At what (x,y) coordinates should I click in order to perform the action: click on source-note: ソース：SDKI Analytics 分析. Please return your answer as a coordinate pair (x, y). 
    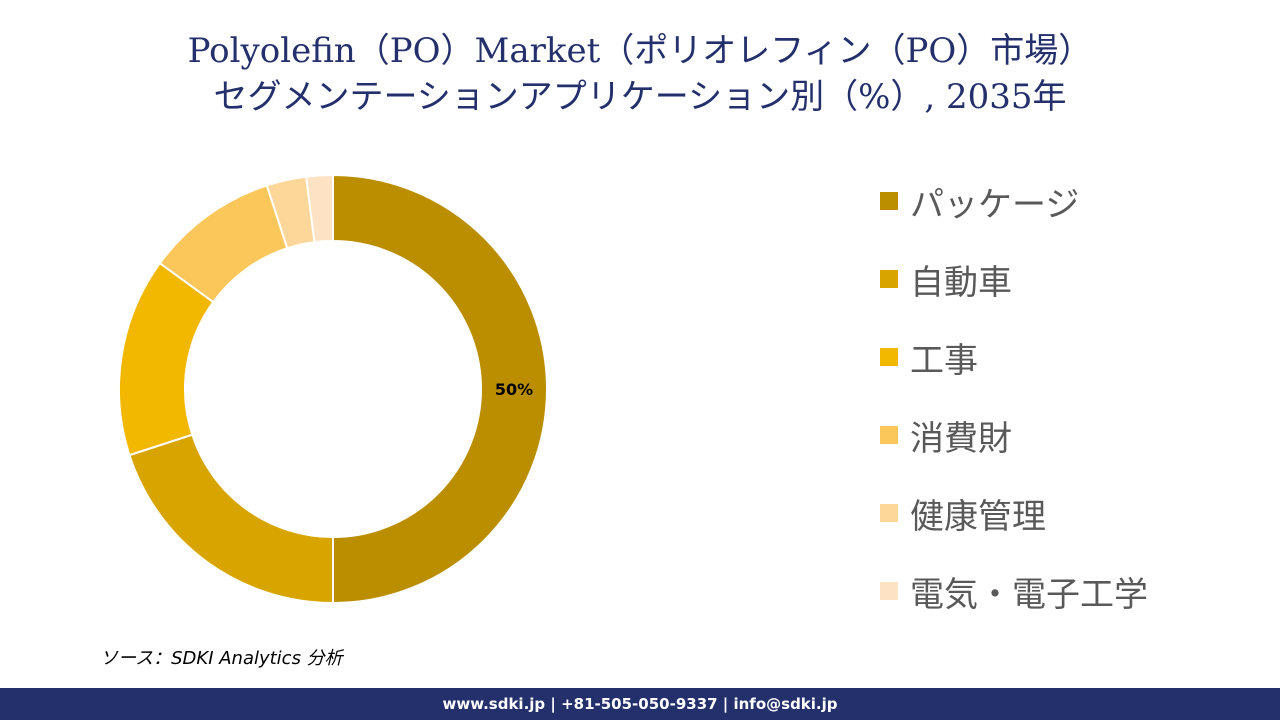
    Looking at the image, I should click on (221, 658).